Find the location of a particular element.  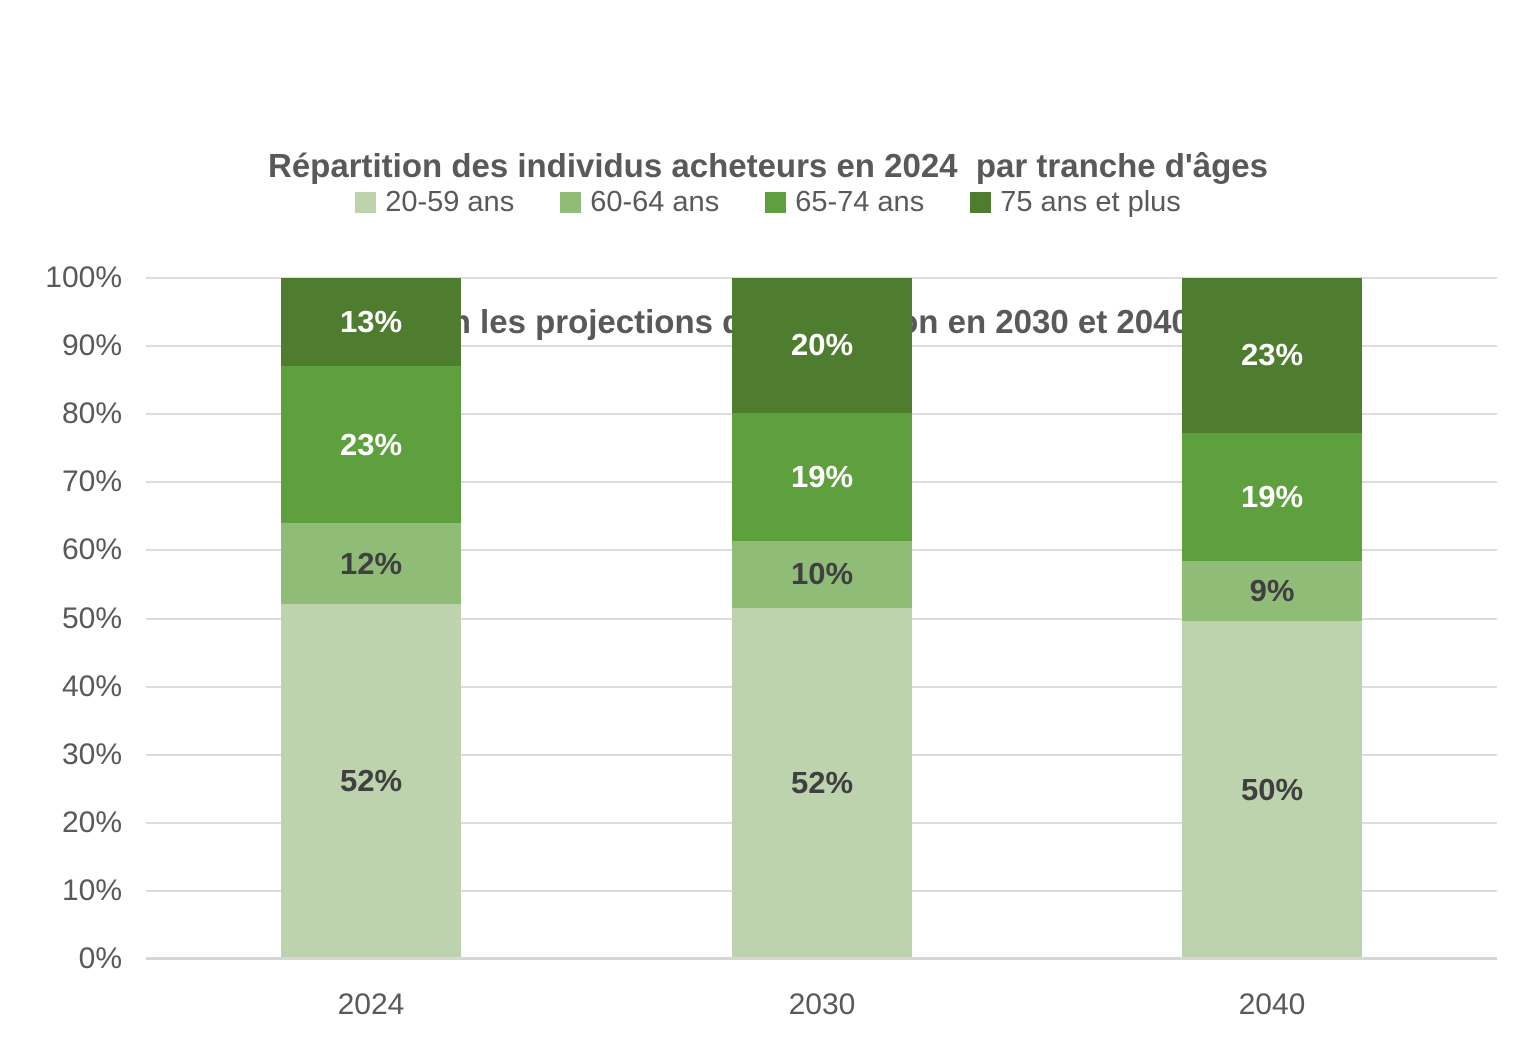

bar-2030: 52% 10% 19% 20% is located at coordinates (822, 618).